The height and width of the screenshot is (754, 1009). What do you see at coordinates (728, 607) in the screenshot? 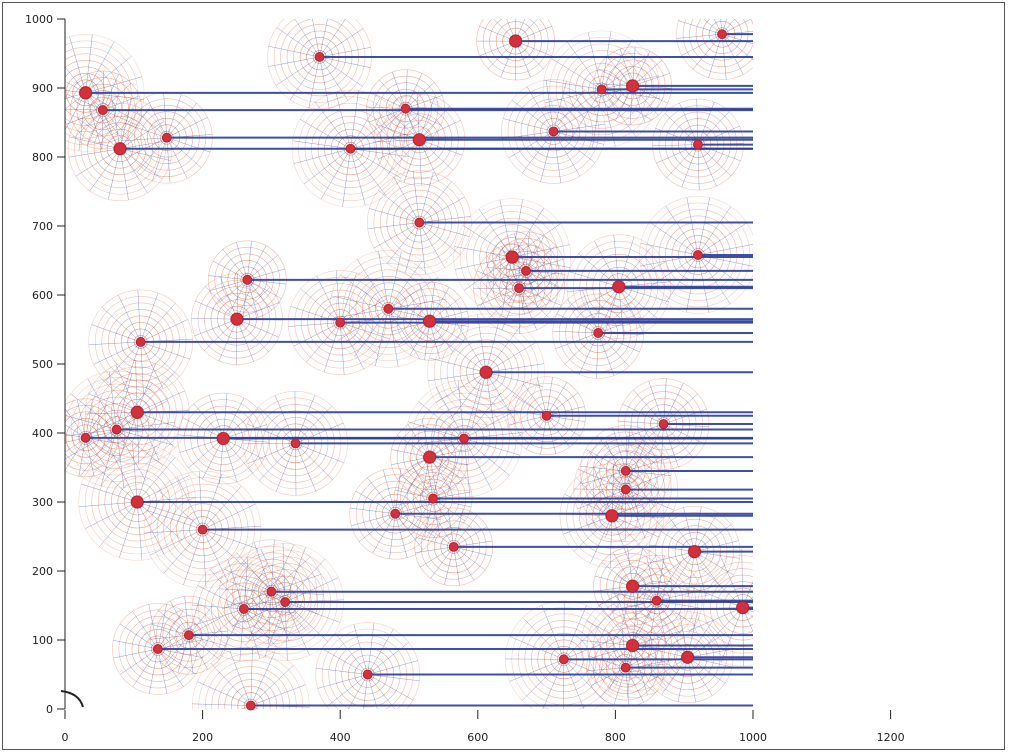
I see `equipotential-ring` at bounding box center [728, 607].